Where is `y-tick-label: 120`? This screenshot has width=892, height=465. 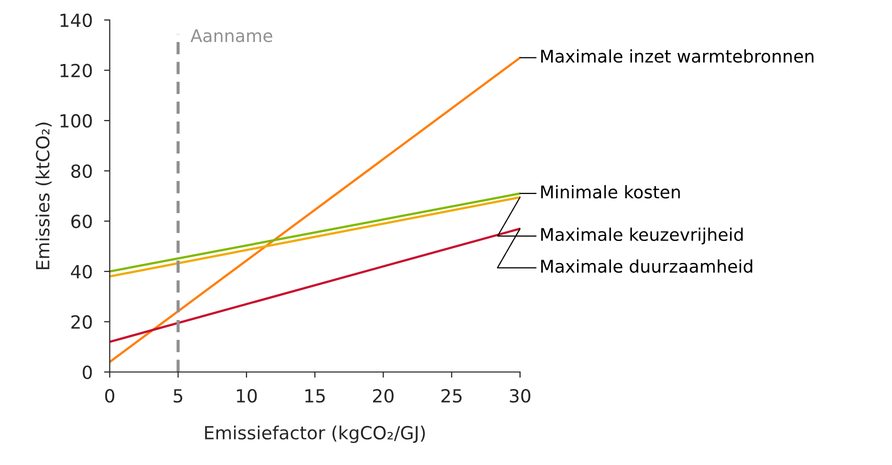
y-tick-label: 120 is located at coordinates (76, 71).